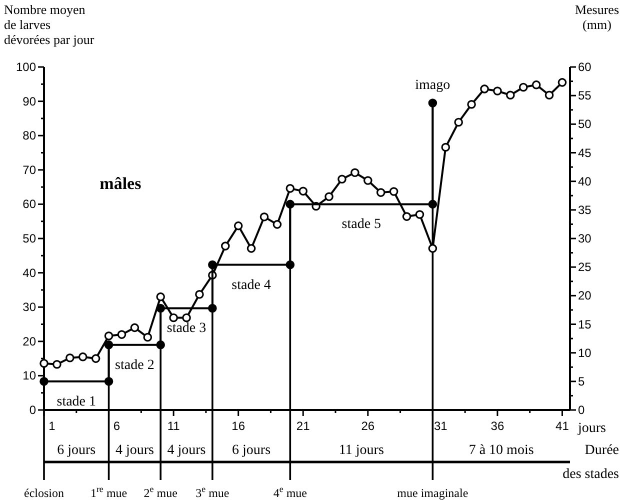  Describe the element at coordinates (590, 462) in the screenshot. I see `text: Durée des stades` at that location.